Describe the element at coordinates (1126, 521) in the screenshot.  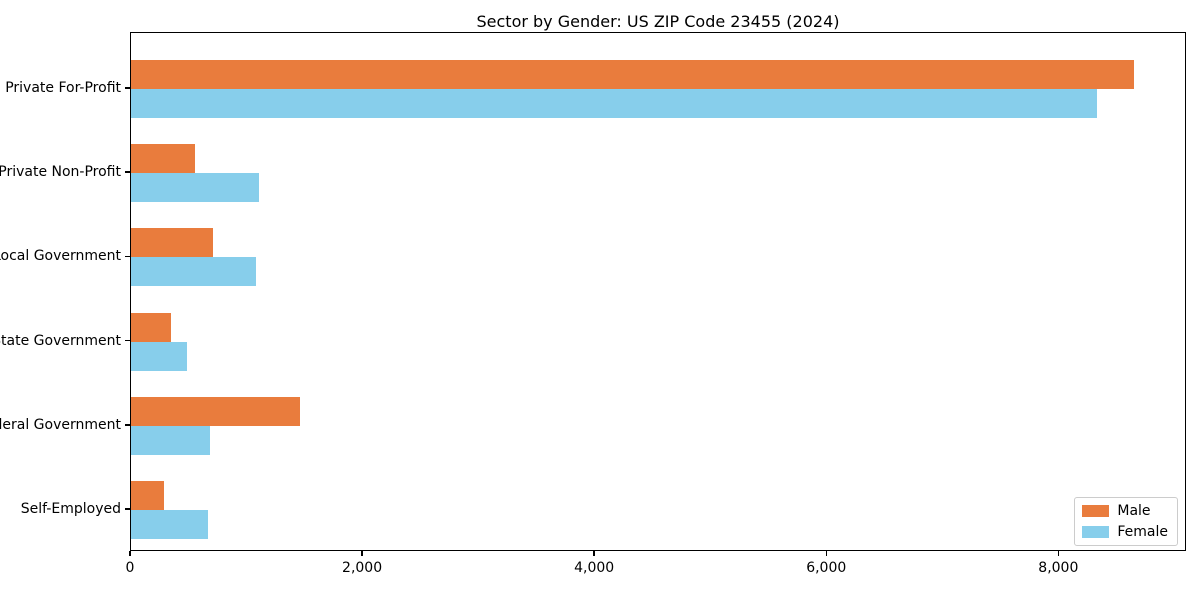
I see `legend: Male Female` at that location.